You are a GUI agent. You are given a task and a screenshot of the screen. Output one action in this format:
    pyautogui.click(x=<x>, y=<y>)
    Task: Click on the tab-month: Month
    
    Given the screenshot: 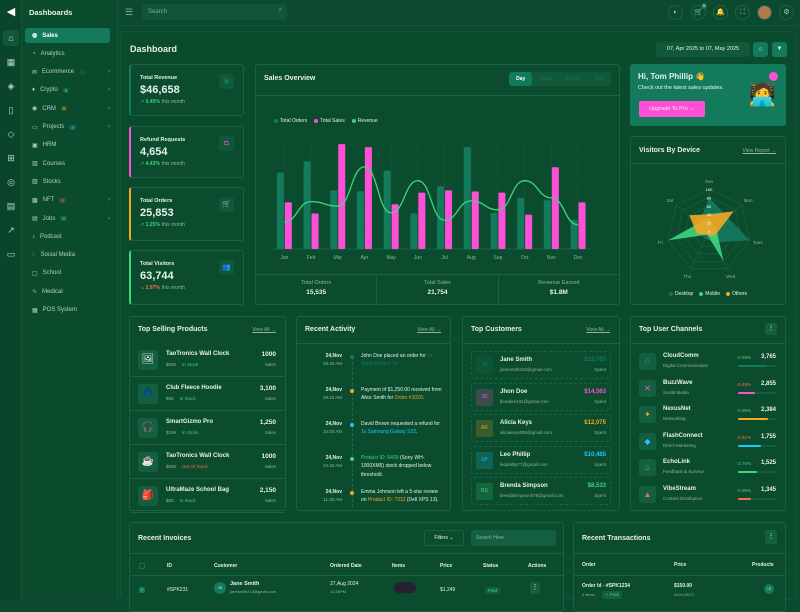 What is the action you would take?
    pyautogui.click(x=572, y=79)
    